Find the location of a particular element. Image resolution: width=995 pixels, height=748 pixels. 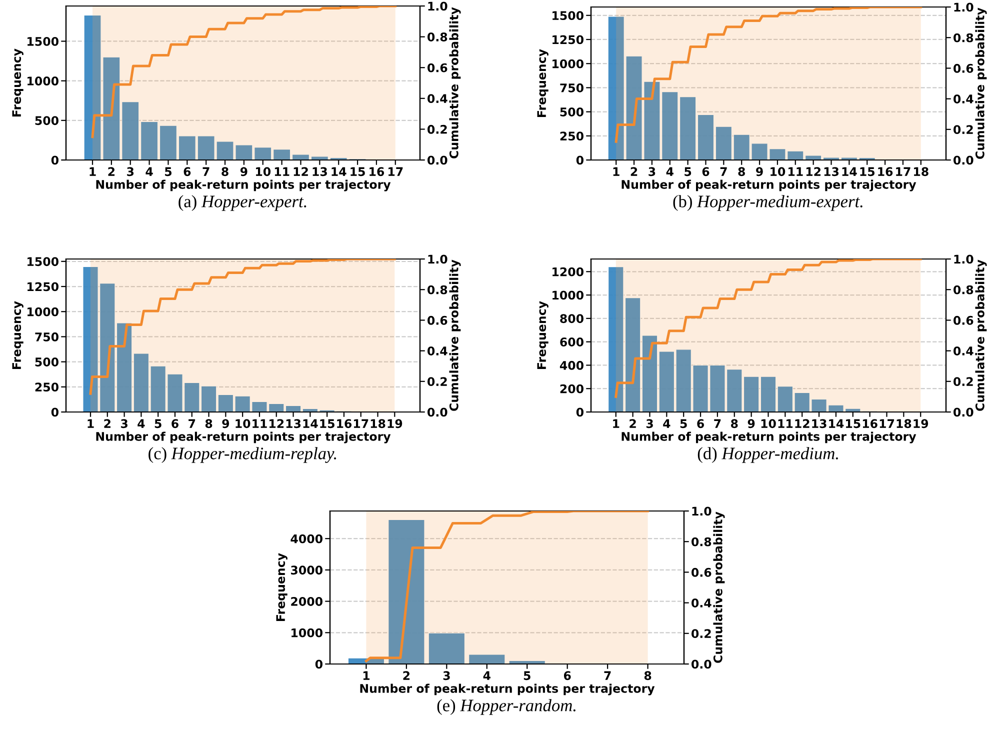

y-tick-label: 750 is located at coordinates (46, 337).